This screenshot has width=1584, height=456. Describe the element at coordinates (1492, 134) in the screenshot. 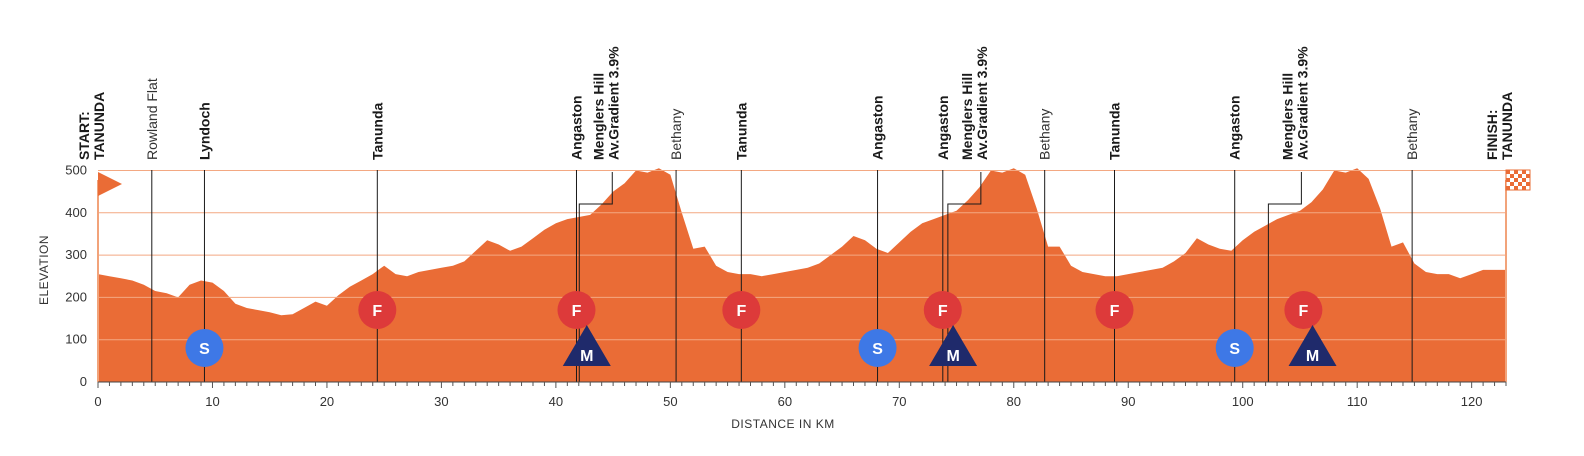

I see `place-label: FINISH:` at that location.